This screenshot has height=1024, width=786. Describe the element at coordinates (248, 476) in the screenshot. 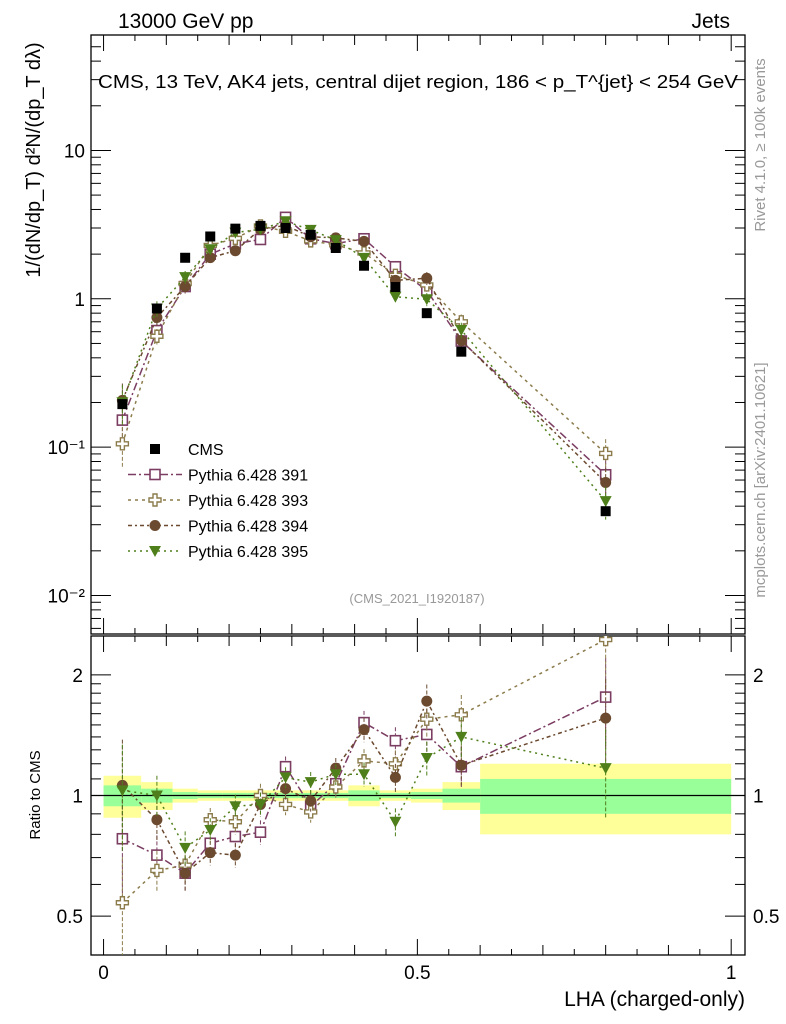

I see `legend-label: Pythia 6.428 391` at that location.